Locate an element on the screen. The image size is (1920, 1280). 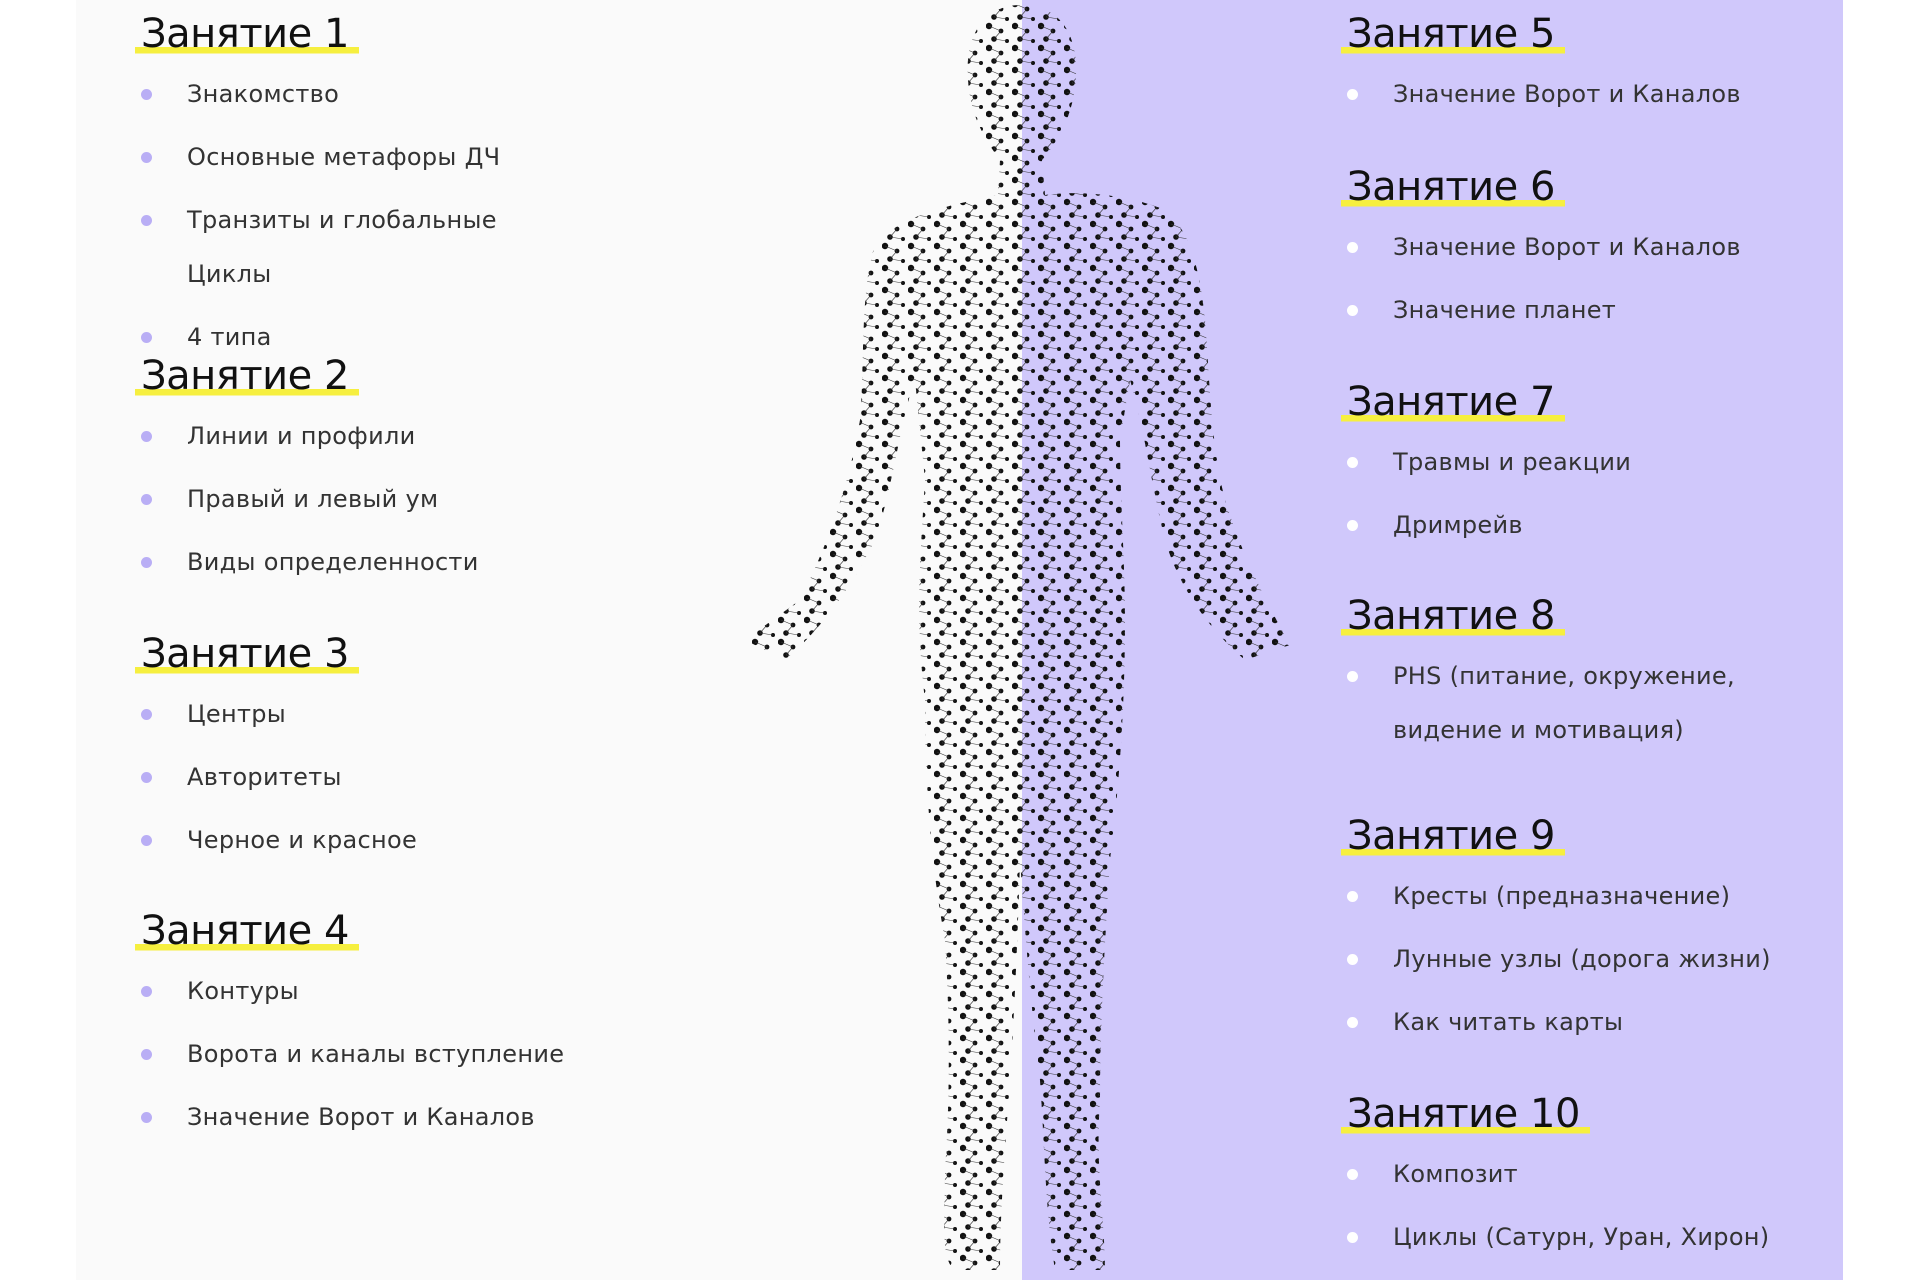
lesson-title: Занятие 6 is located at coordinates (1453, 187).